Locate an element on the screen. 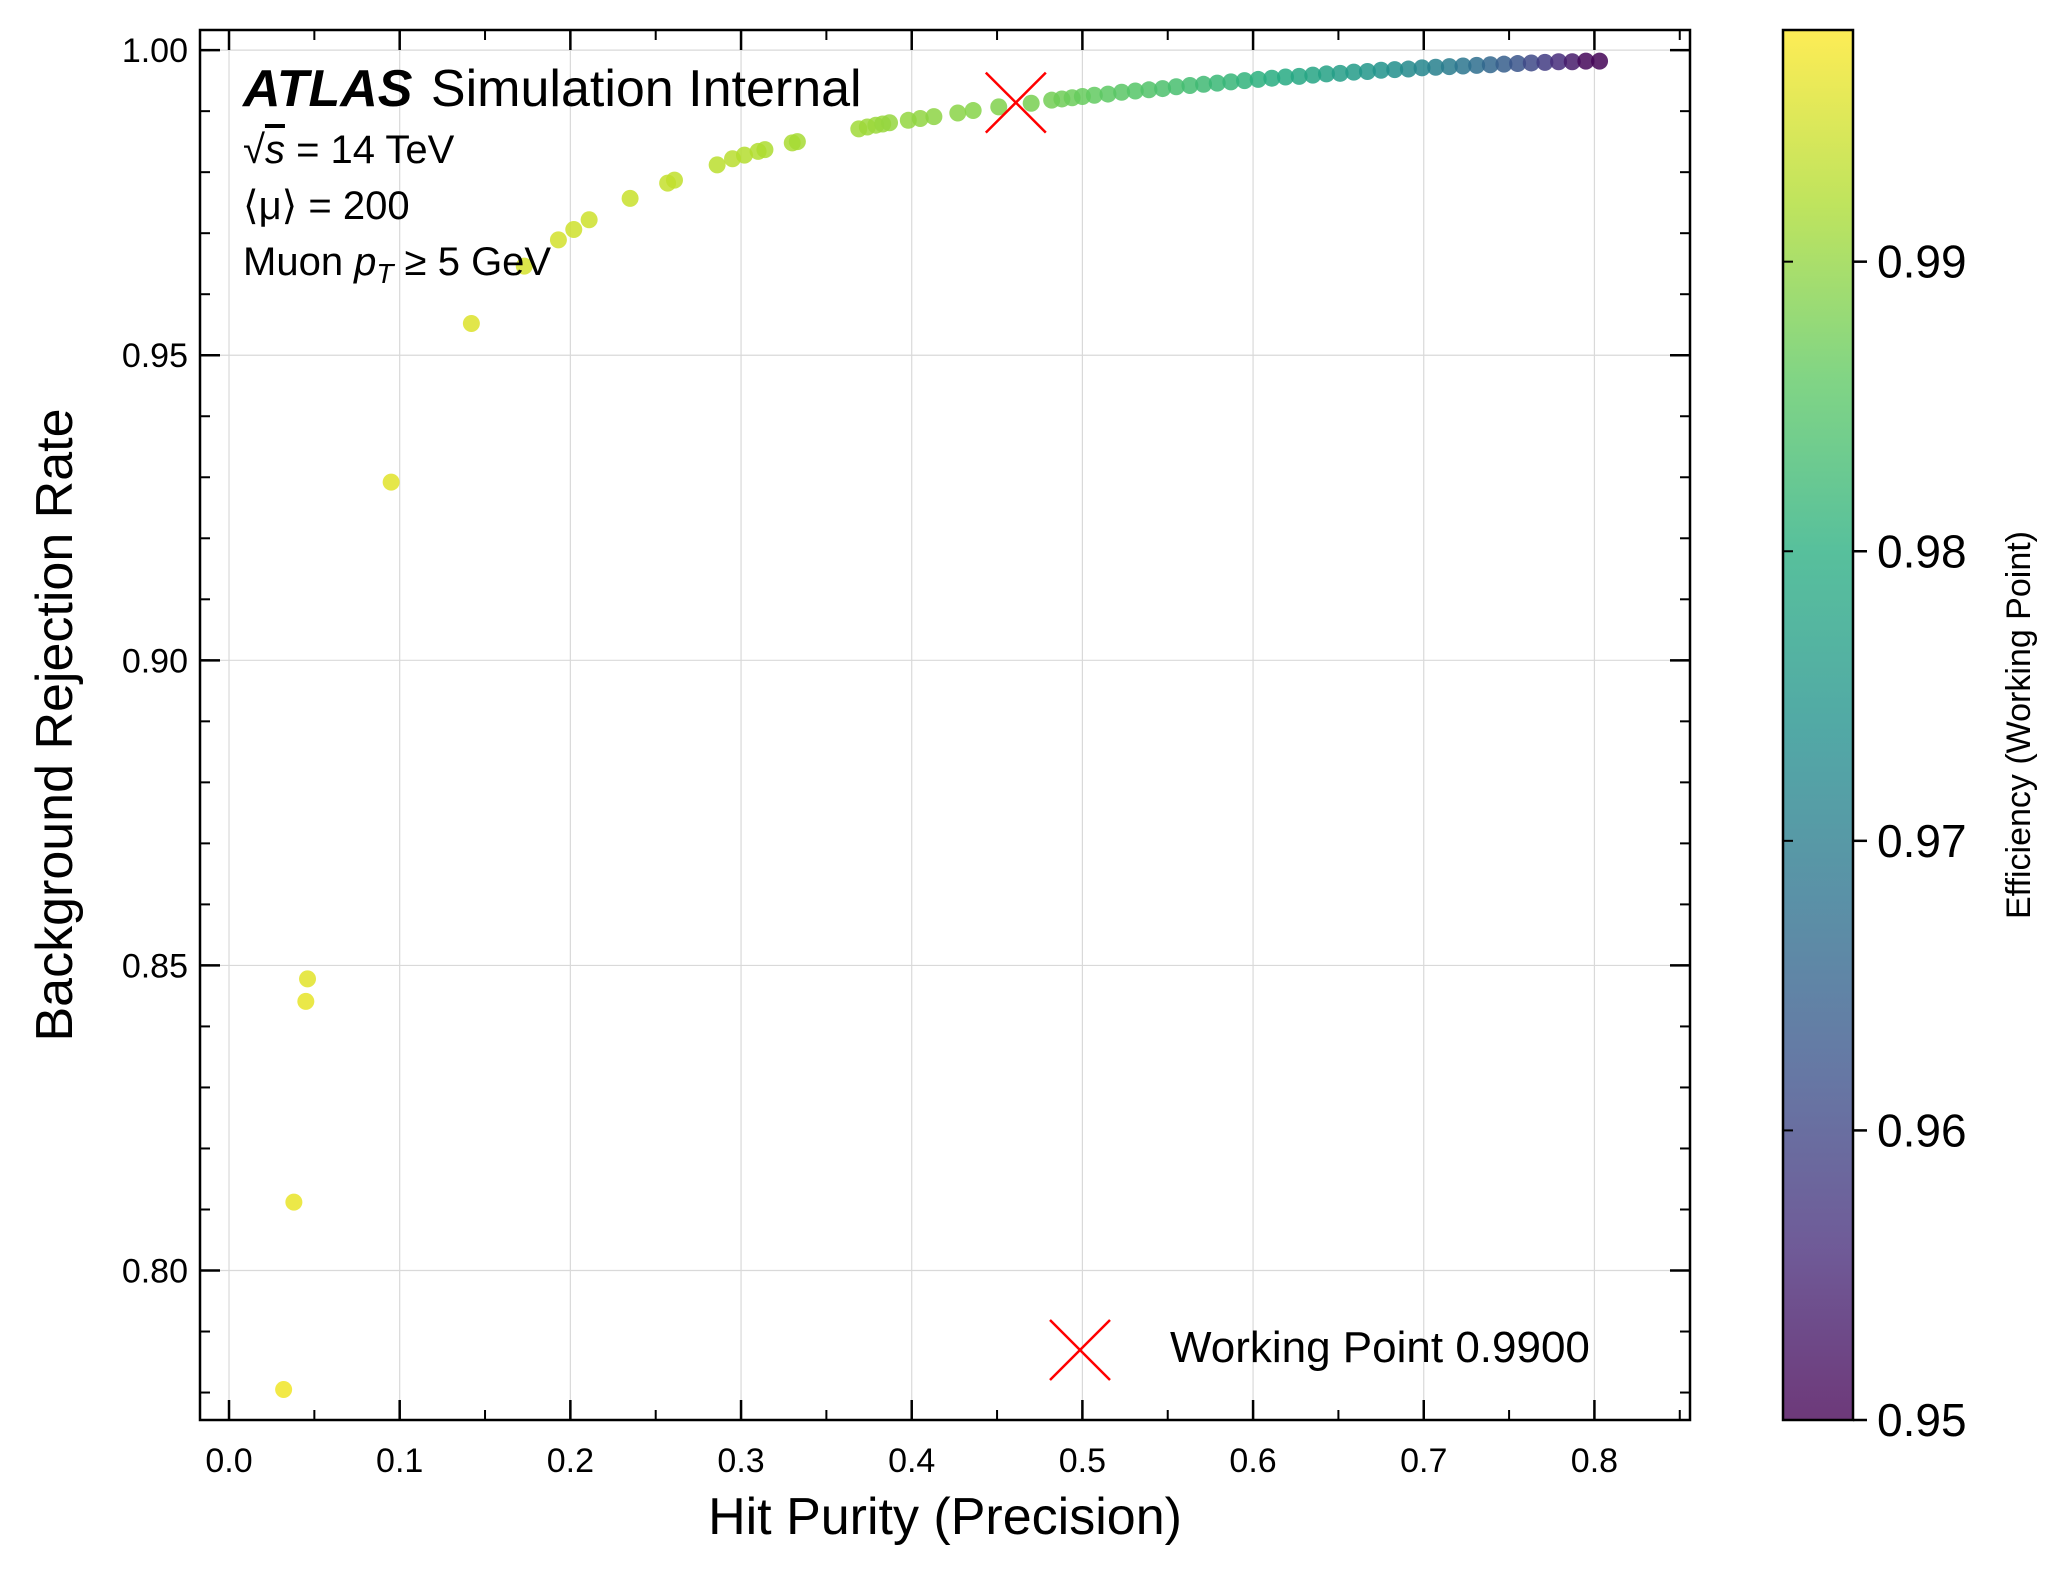 This screenshot has width=2062, height=1573. atlas-status: Simulation Internal is located at coordinates (646, 89).